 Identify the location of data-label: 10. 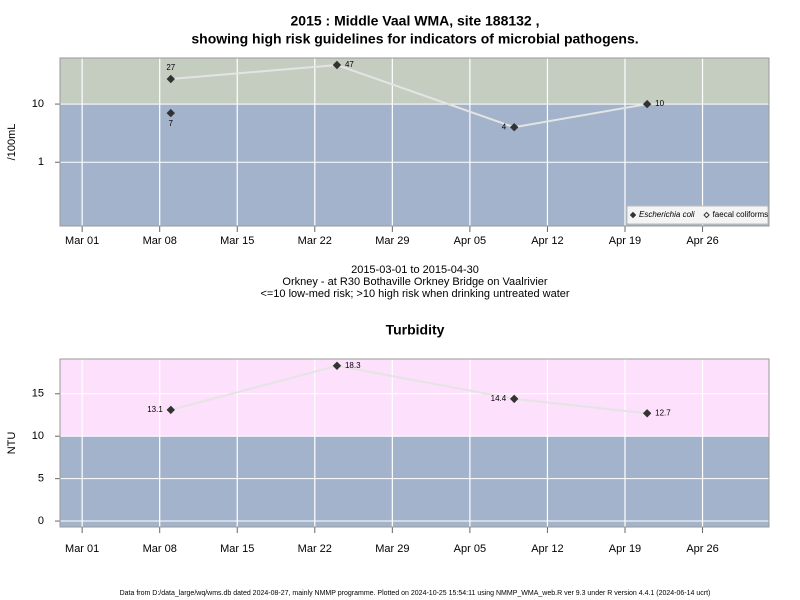
(659, 103).